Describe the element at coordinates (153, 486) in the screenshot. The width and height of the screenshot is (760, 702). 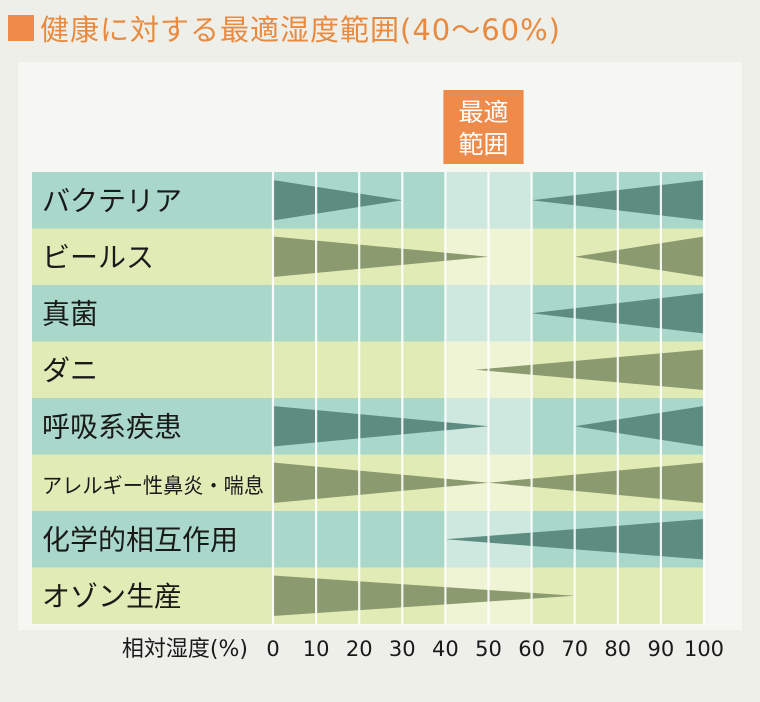
I see `row-label: アレルギー性鼻炎・喘息` at that location.